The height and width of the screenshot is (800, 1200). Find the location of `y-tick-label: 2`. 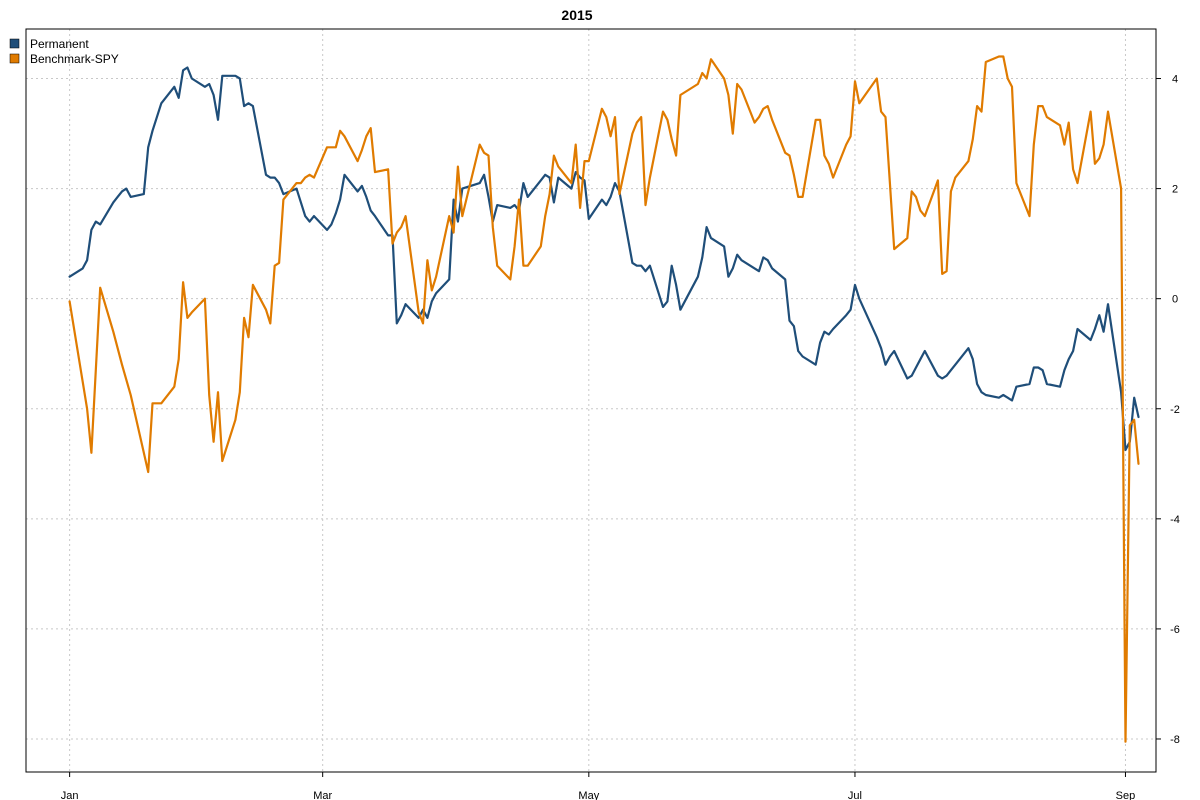

y-tick-label: 2 is located at coordinates (1175, 190).